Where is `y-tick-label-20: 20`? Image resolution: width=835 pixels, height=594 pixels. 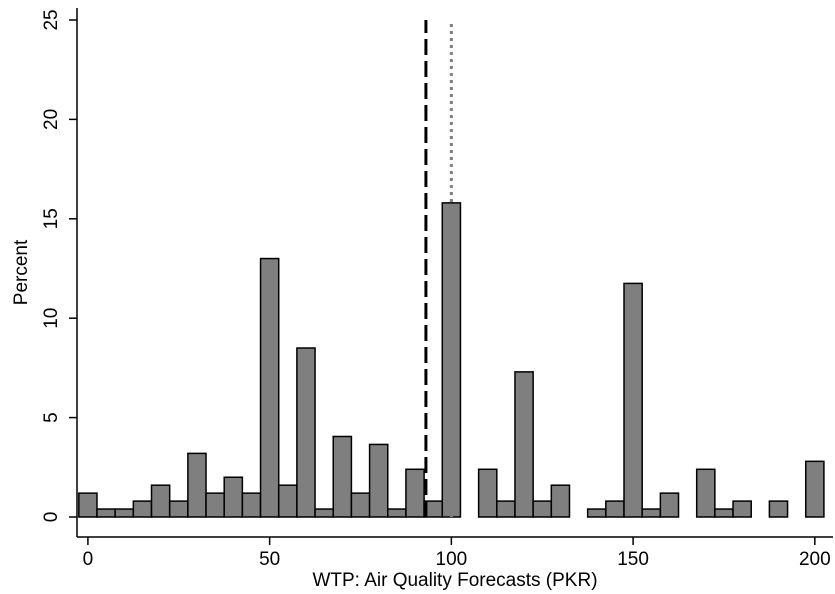 y-tick-label-20: 20 is located at coordinates (51, 119).